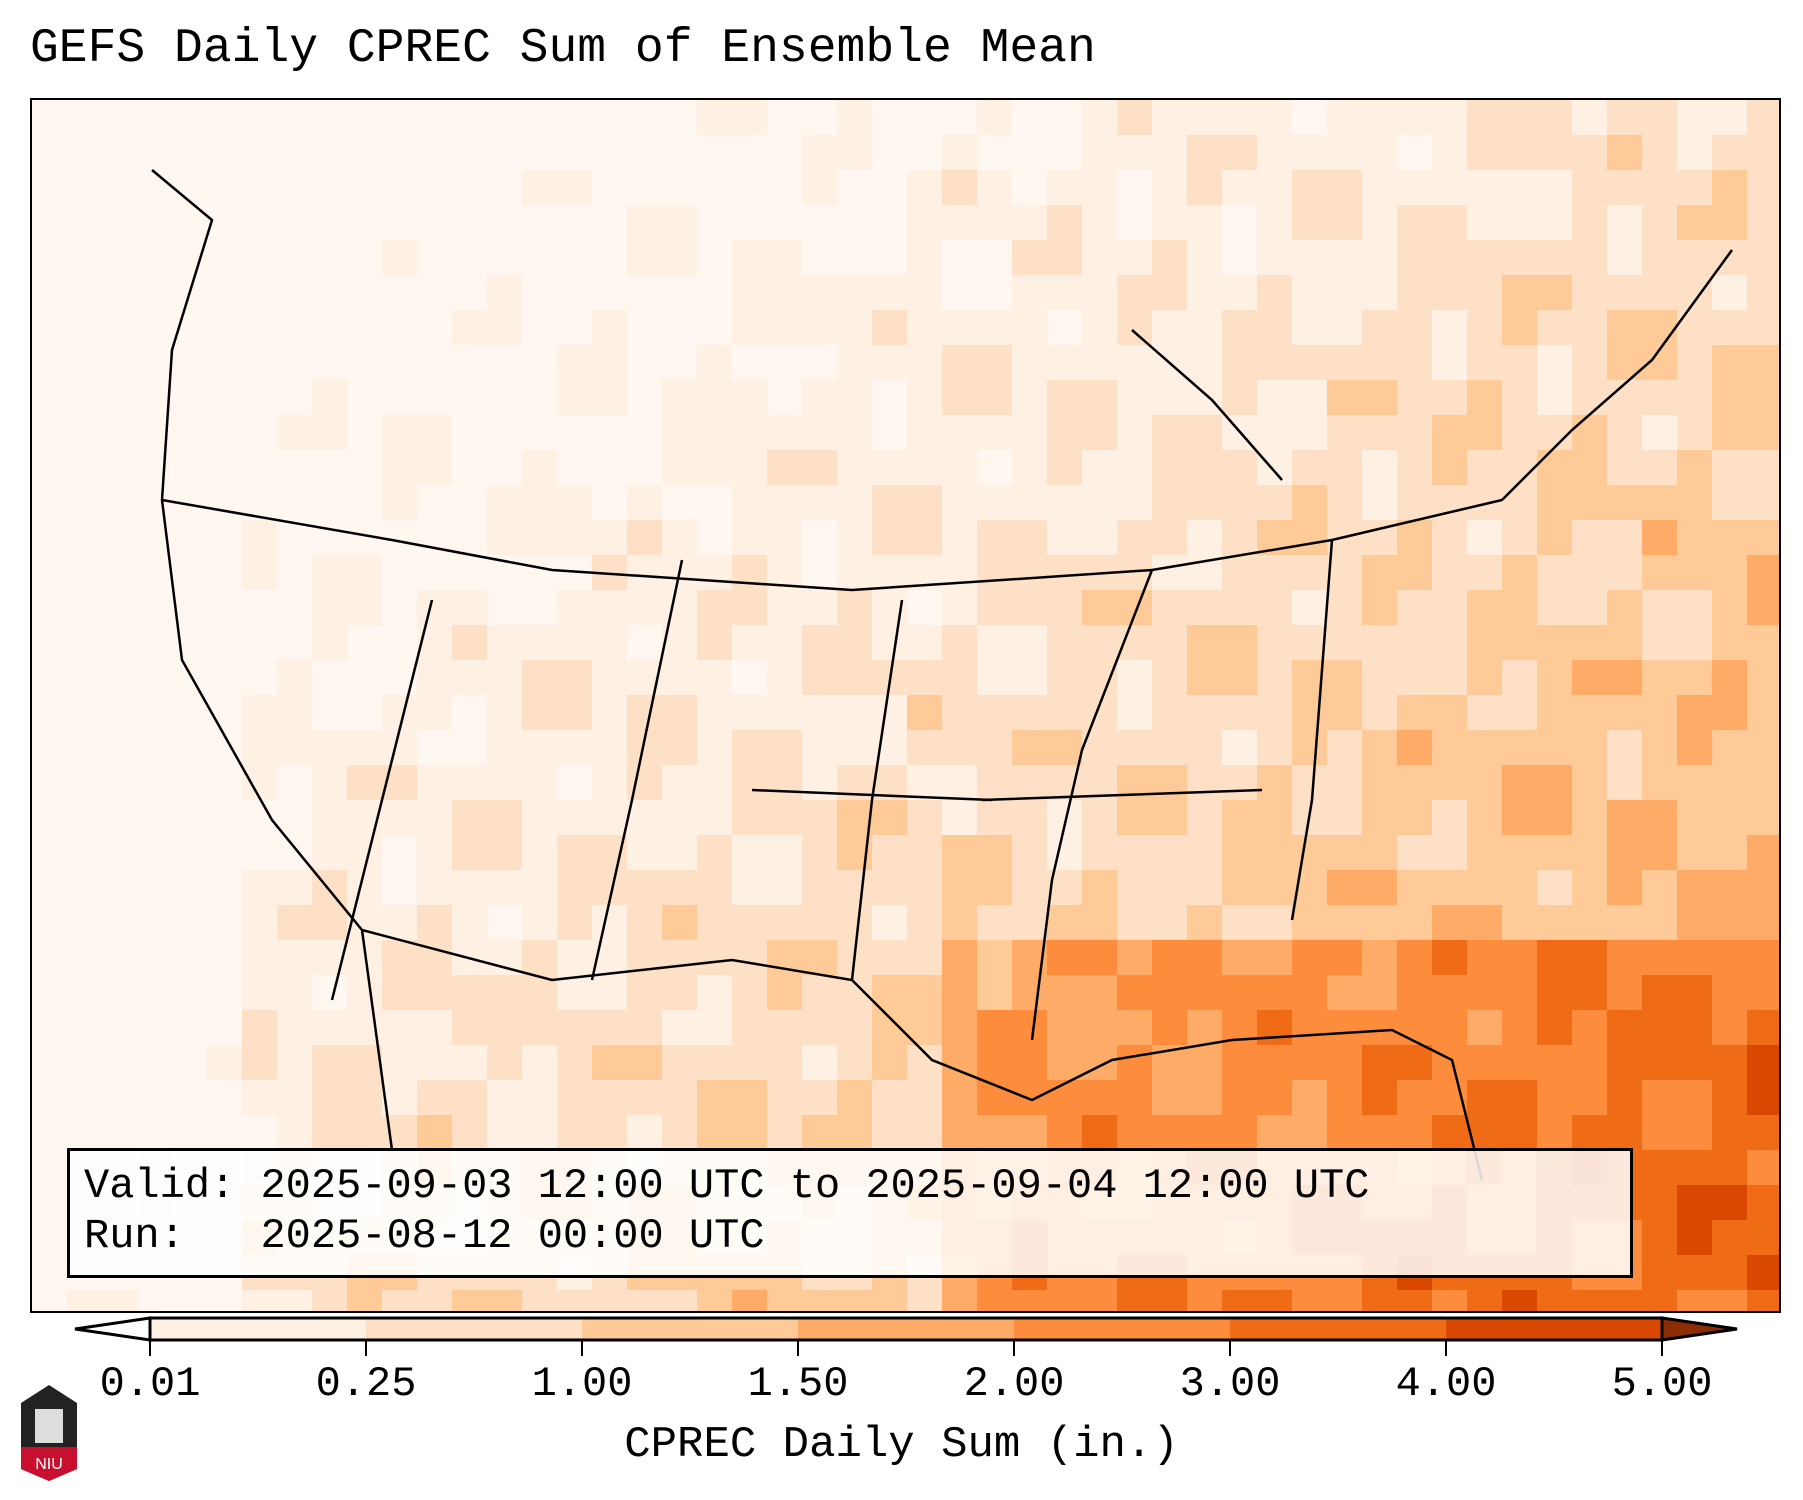 Image resolution: width=1803 pixels, height=1500 pixels. What do you see at coordinates (49, 1464) in the screenshot?
I see `svg-text: NIU` at bounding box center [49, 1464].